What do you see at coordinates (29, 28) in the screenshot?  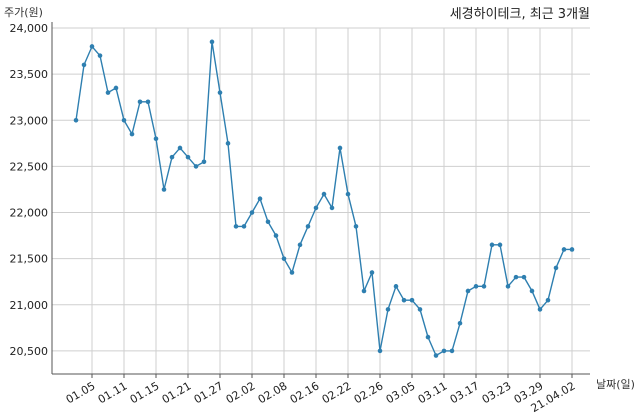 I see `y-tick-label: 24,000` at bounding box center [29, 28].